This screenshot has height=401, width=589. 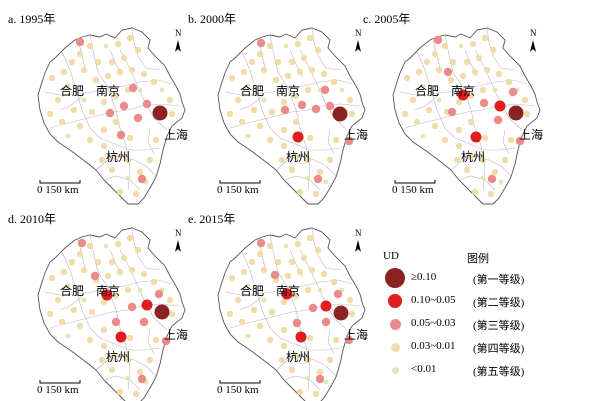 I want to click on legend-symbol-grade4, so click(x=395, y=347).